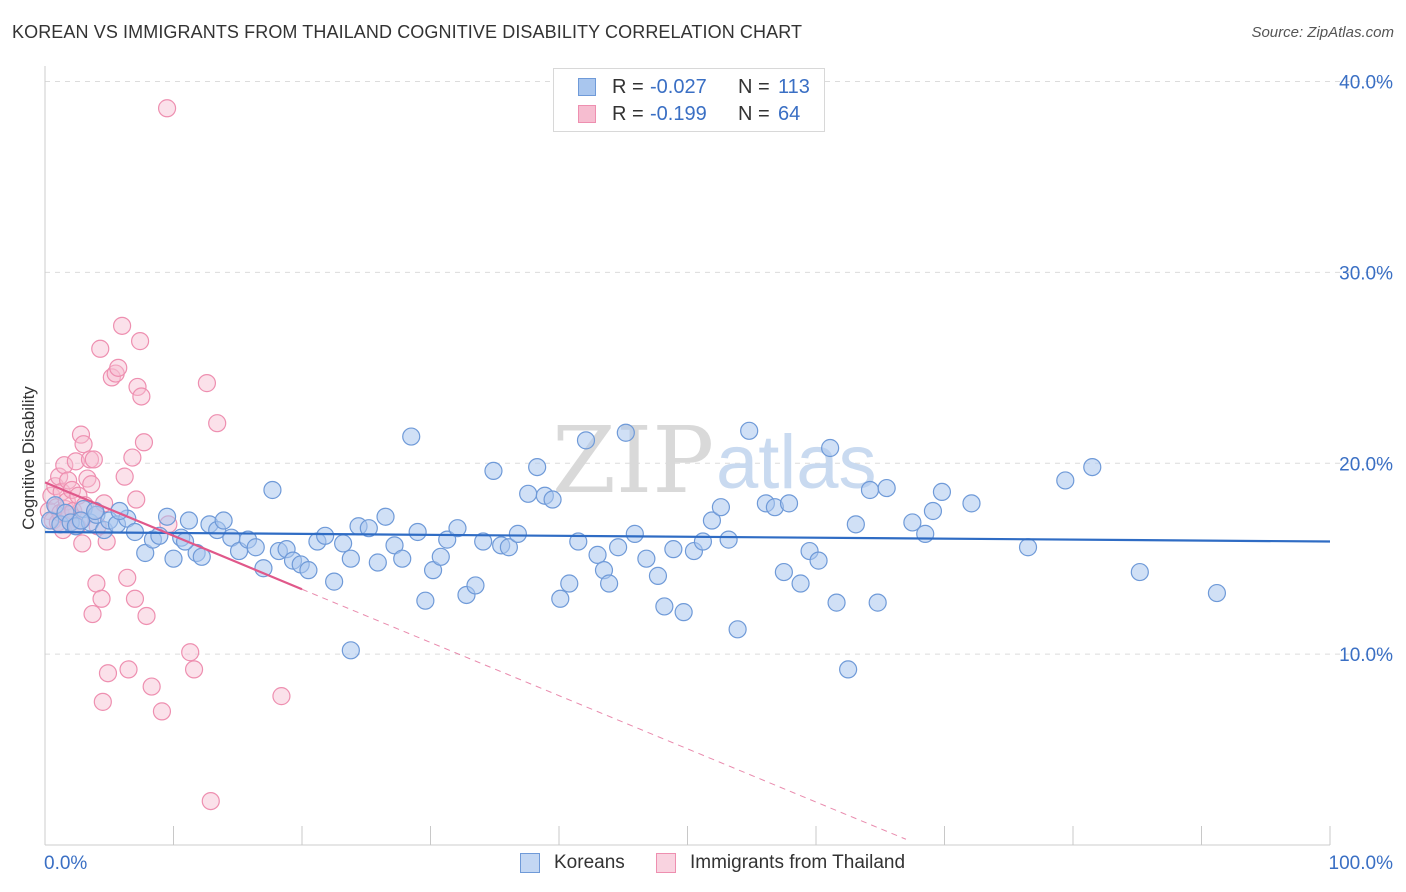 This screenshot has height=892, width=1406. Describe the element at coordinates (687, 536) in the screenshot. I see `korean-trend-line` at that location.